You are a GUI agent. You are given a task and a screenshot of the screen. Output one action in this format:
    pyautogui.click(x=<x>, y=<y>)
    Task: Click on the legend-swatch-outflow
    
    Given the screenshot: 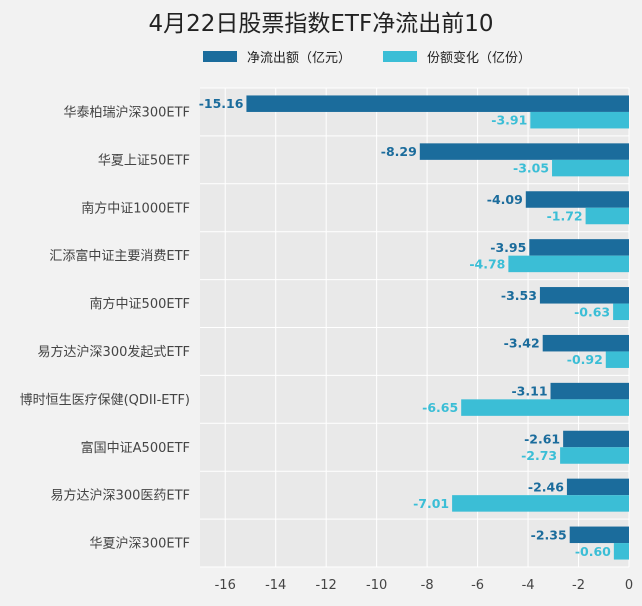 What is the action you would take?
    pyautogui.click(x=220, y=56)
    